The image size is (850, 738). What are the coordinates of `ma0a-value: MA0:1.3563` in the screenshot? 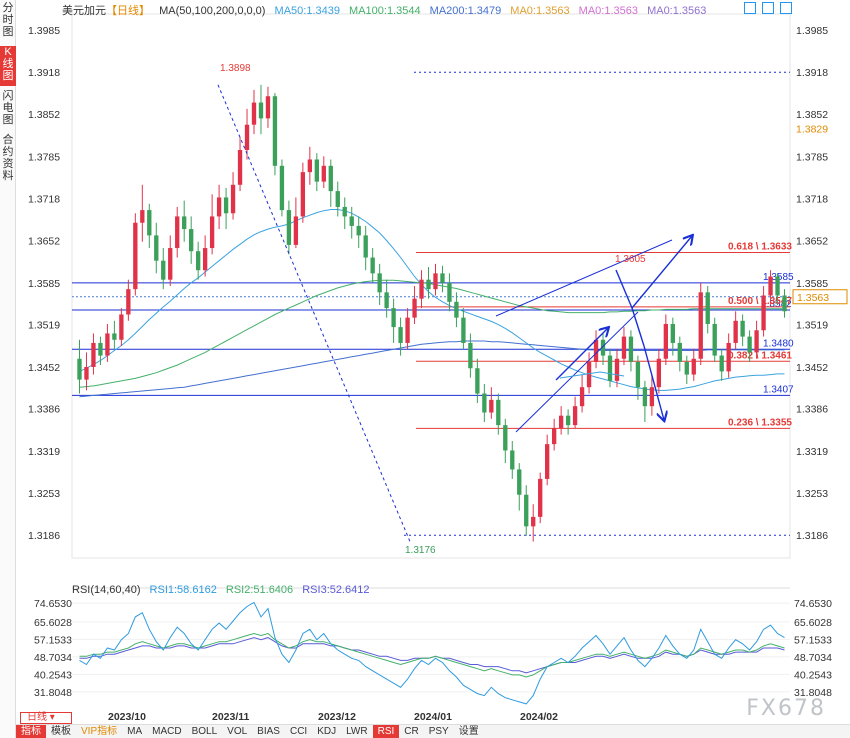 It's located at (540, 11).